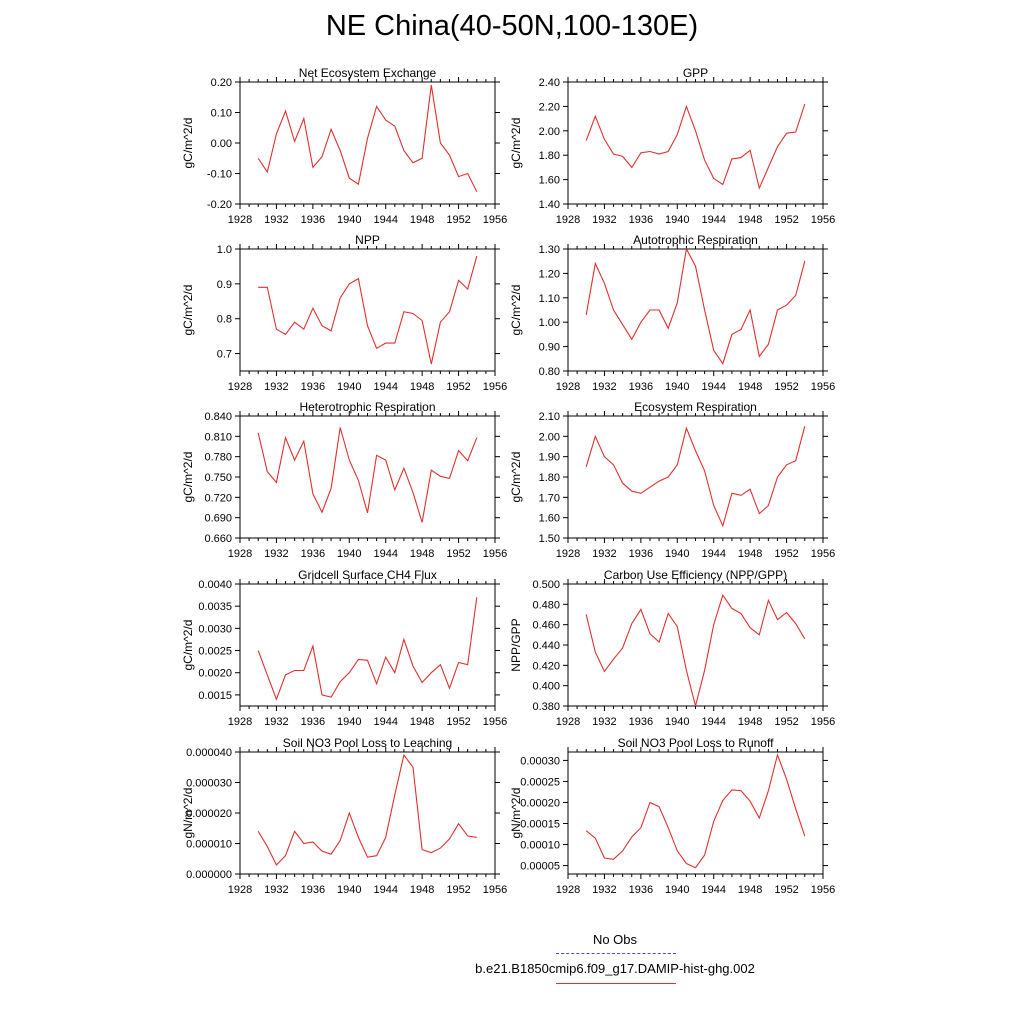 The height and width of the screenshot is (1024, 1024). Describe the element at coordinates (546, 605) in the screenshot. I see `y-tick-label: 0.480` at that location.